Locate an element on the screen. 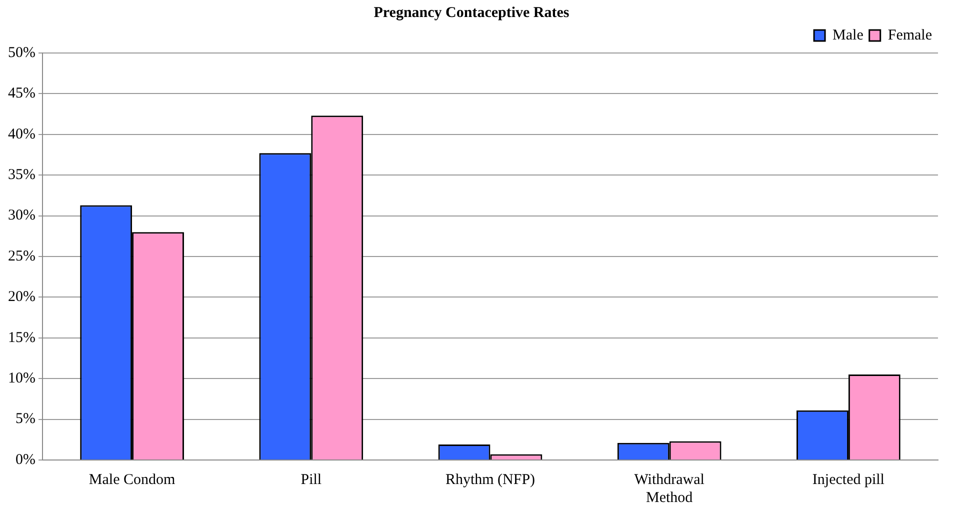  x-tick-label: Rhythm (NFP) is located at coordinates (490, 480).